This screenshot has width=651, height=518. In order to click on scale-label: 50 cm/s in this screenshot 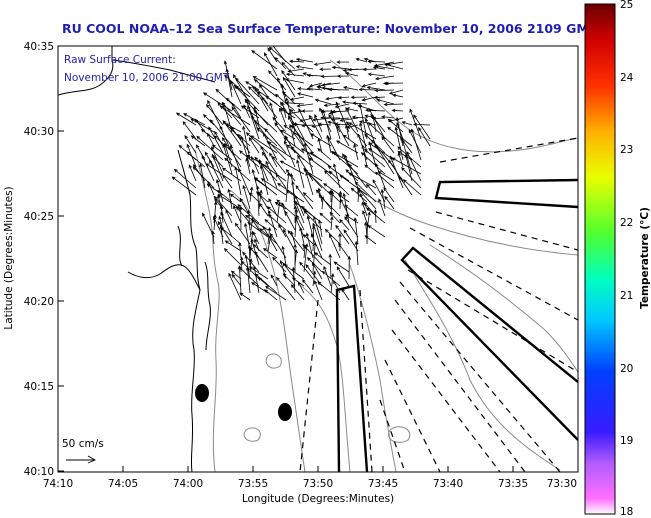, I will do `click(83, 444)`.